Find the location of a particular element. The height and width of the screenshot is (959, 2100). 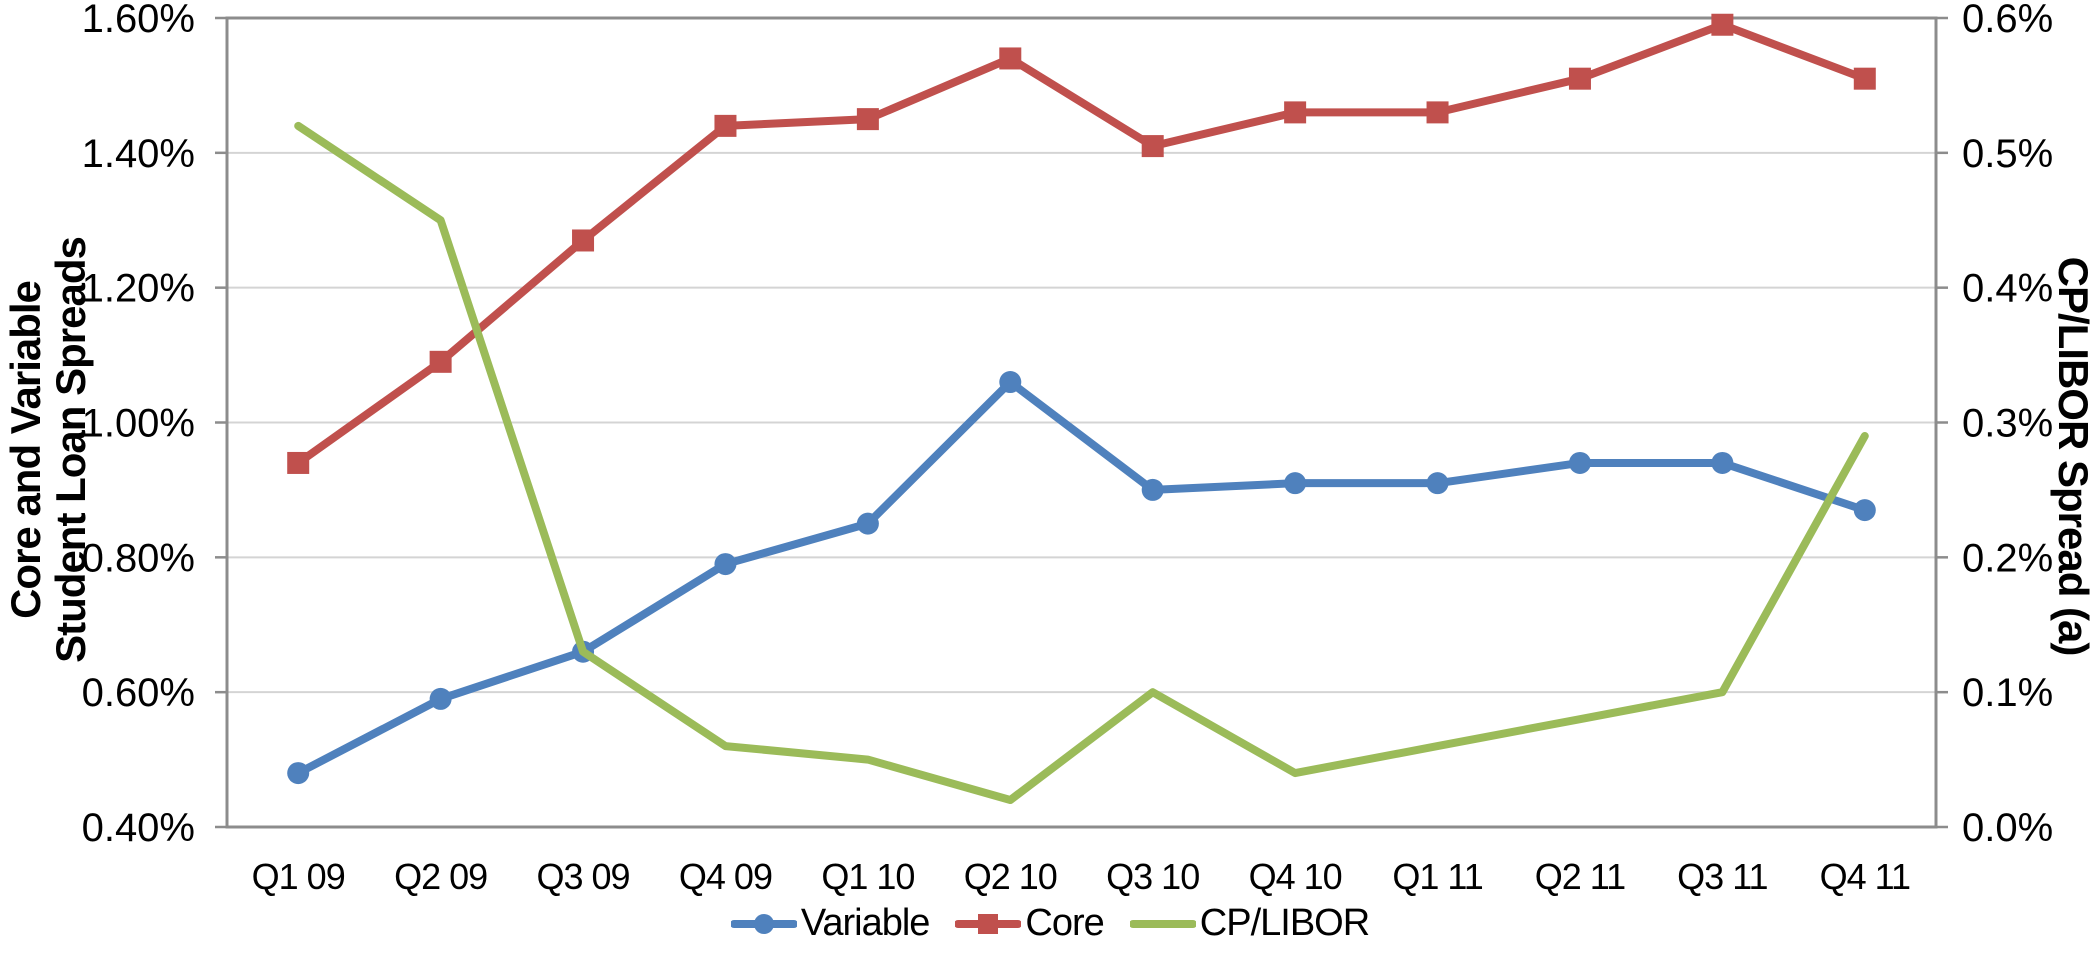

legend-label-variable: Variable is located at coordinates (865, 923).